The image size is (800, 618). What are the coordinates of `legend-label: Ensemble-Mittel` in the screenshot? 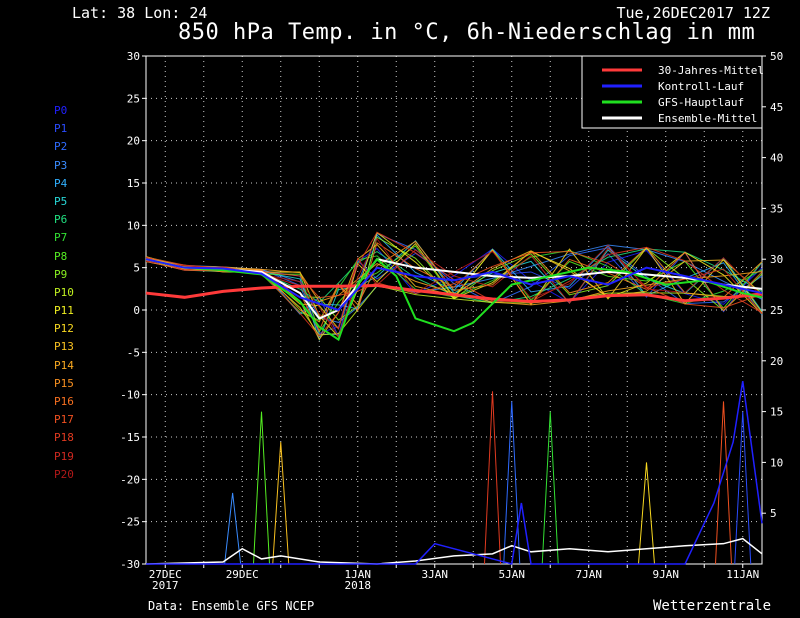 It's located at (707, 118).